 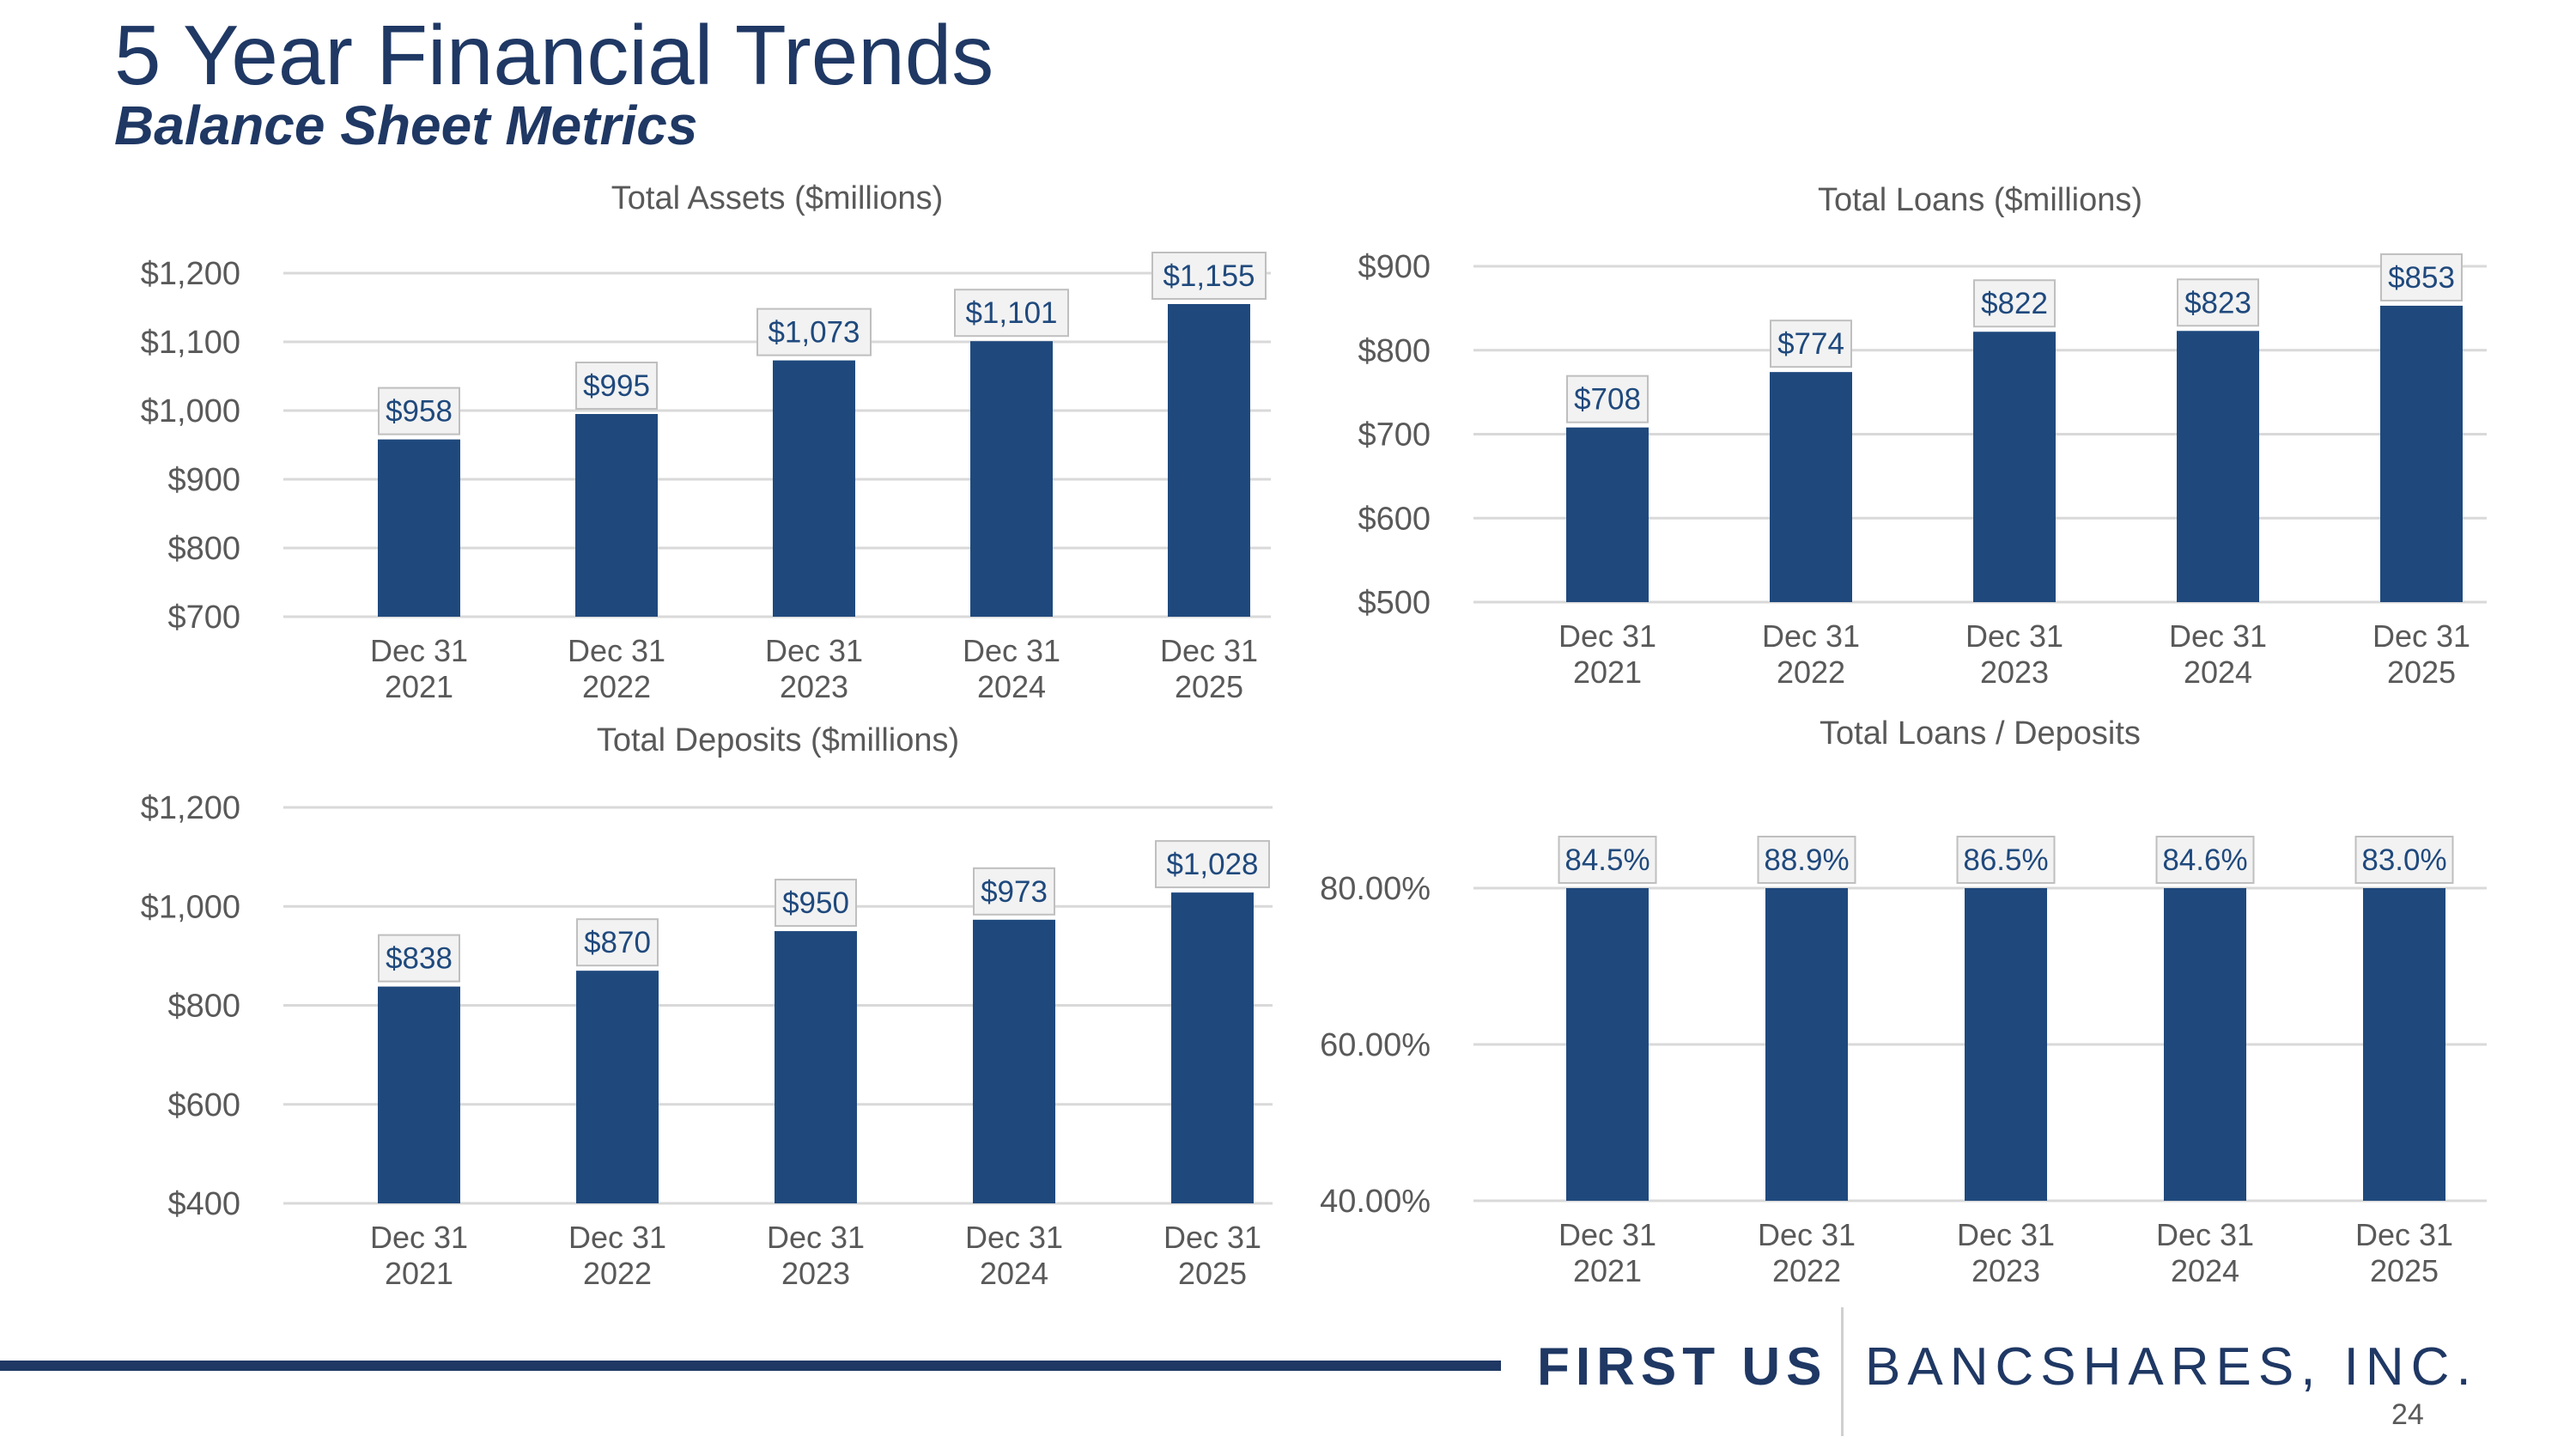 I want to click on data-label: 84.6%, so click(x=2204, y=860).